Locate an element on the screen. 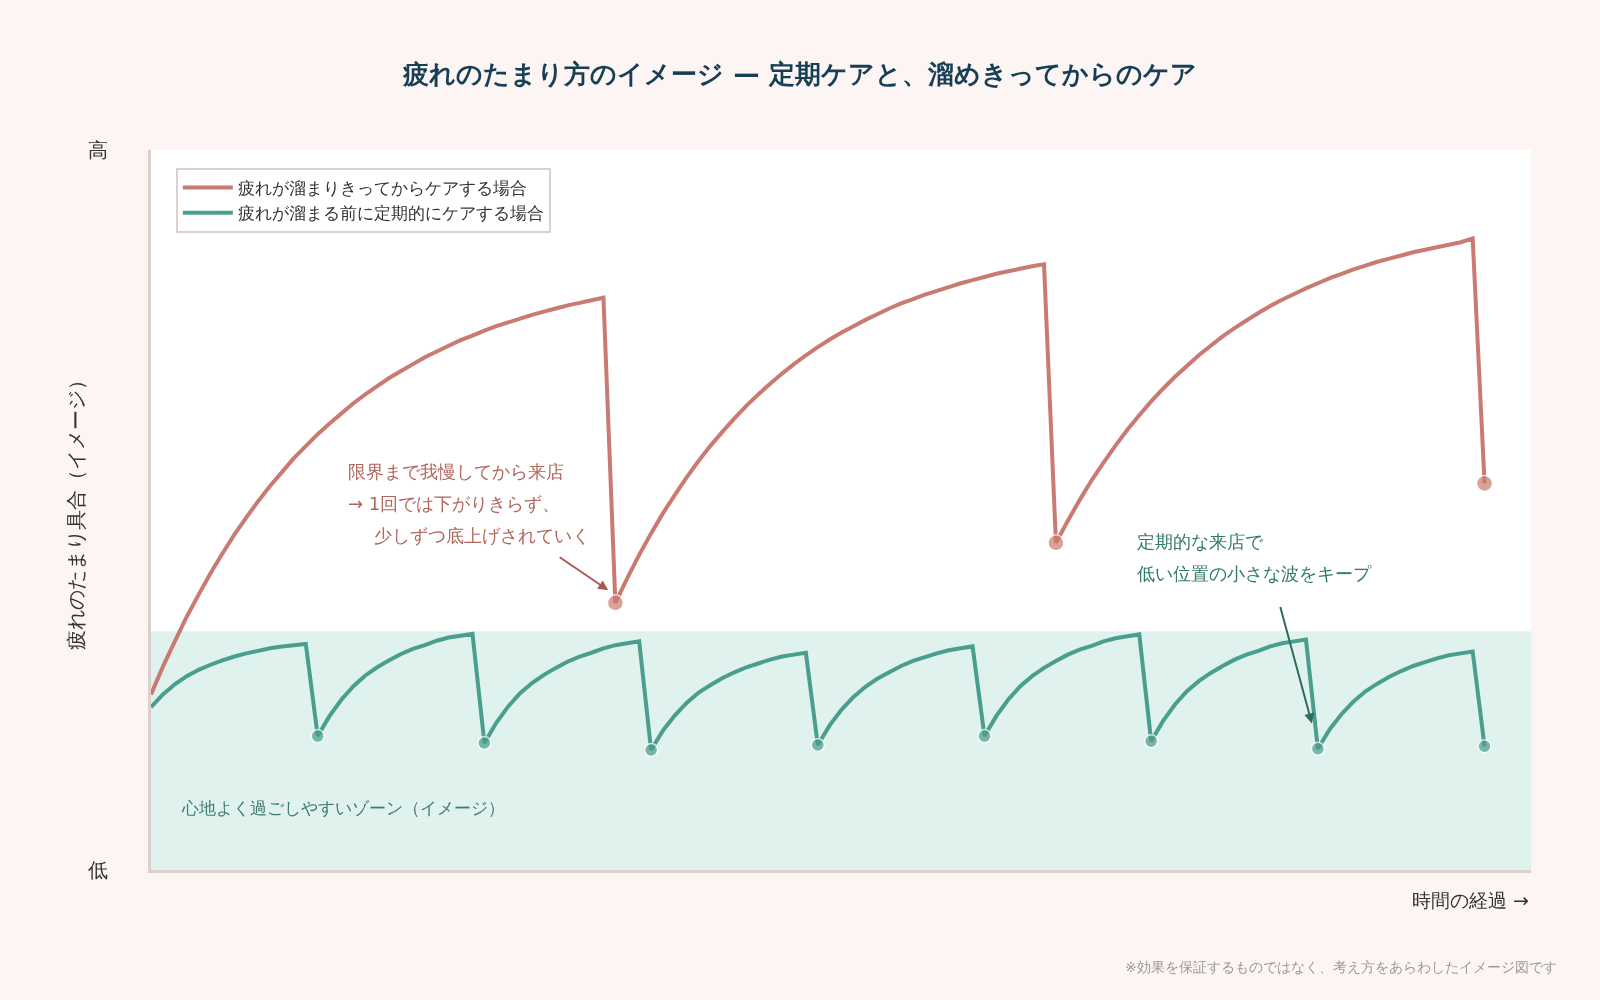  x-axis-title: 時間の経過 → is located at coordinates (1470, 900).